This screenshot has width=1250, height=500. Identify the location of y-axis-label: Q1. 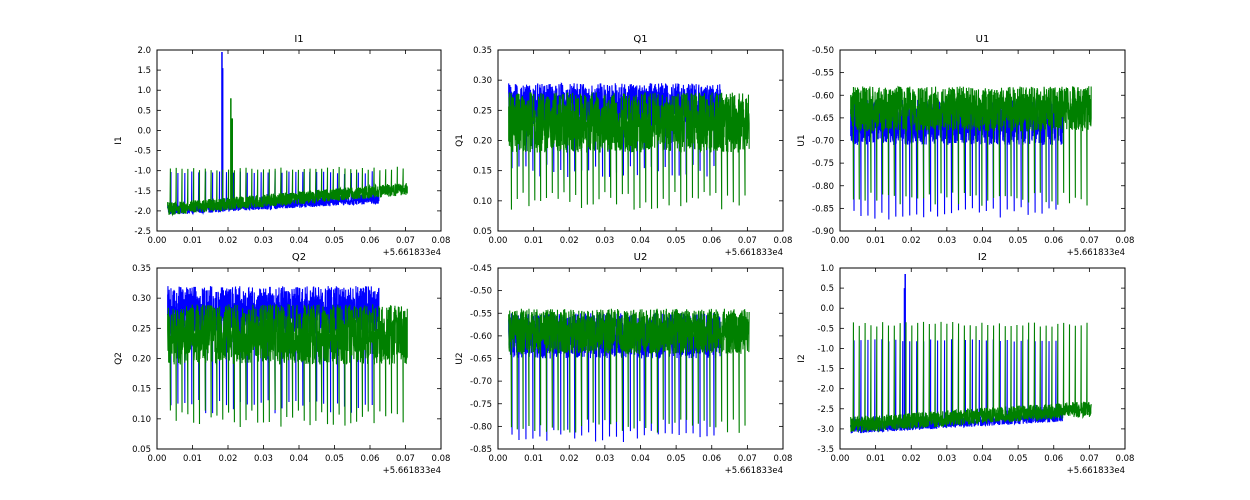
(460, 140).